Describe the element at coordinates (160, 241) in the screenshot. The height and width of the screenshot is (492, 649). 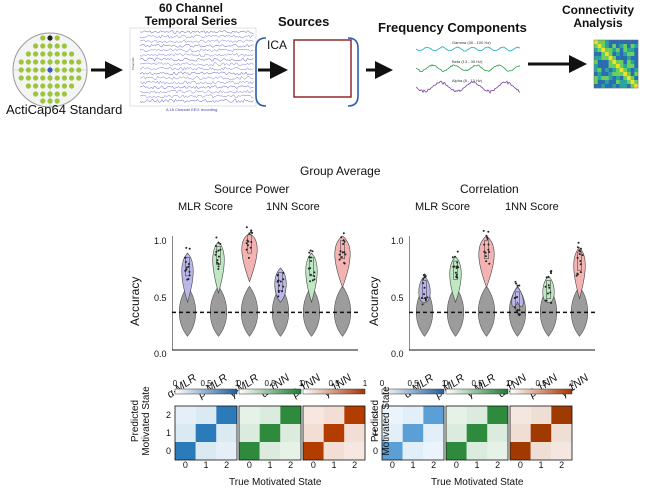
I see `ytick-1-left: 1.0` at that location.